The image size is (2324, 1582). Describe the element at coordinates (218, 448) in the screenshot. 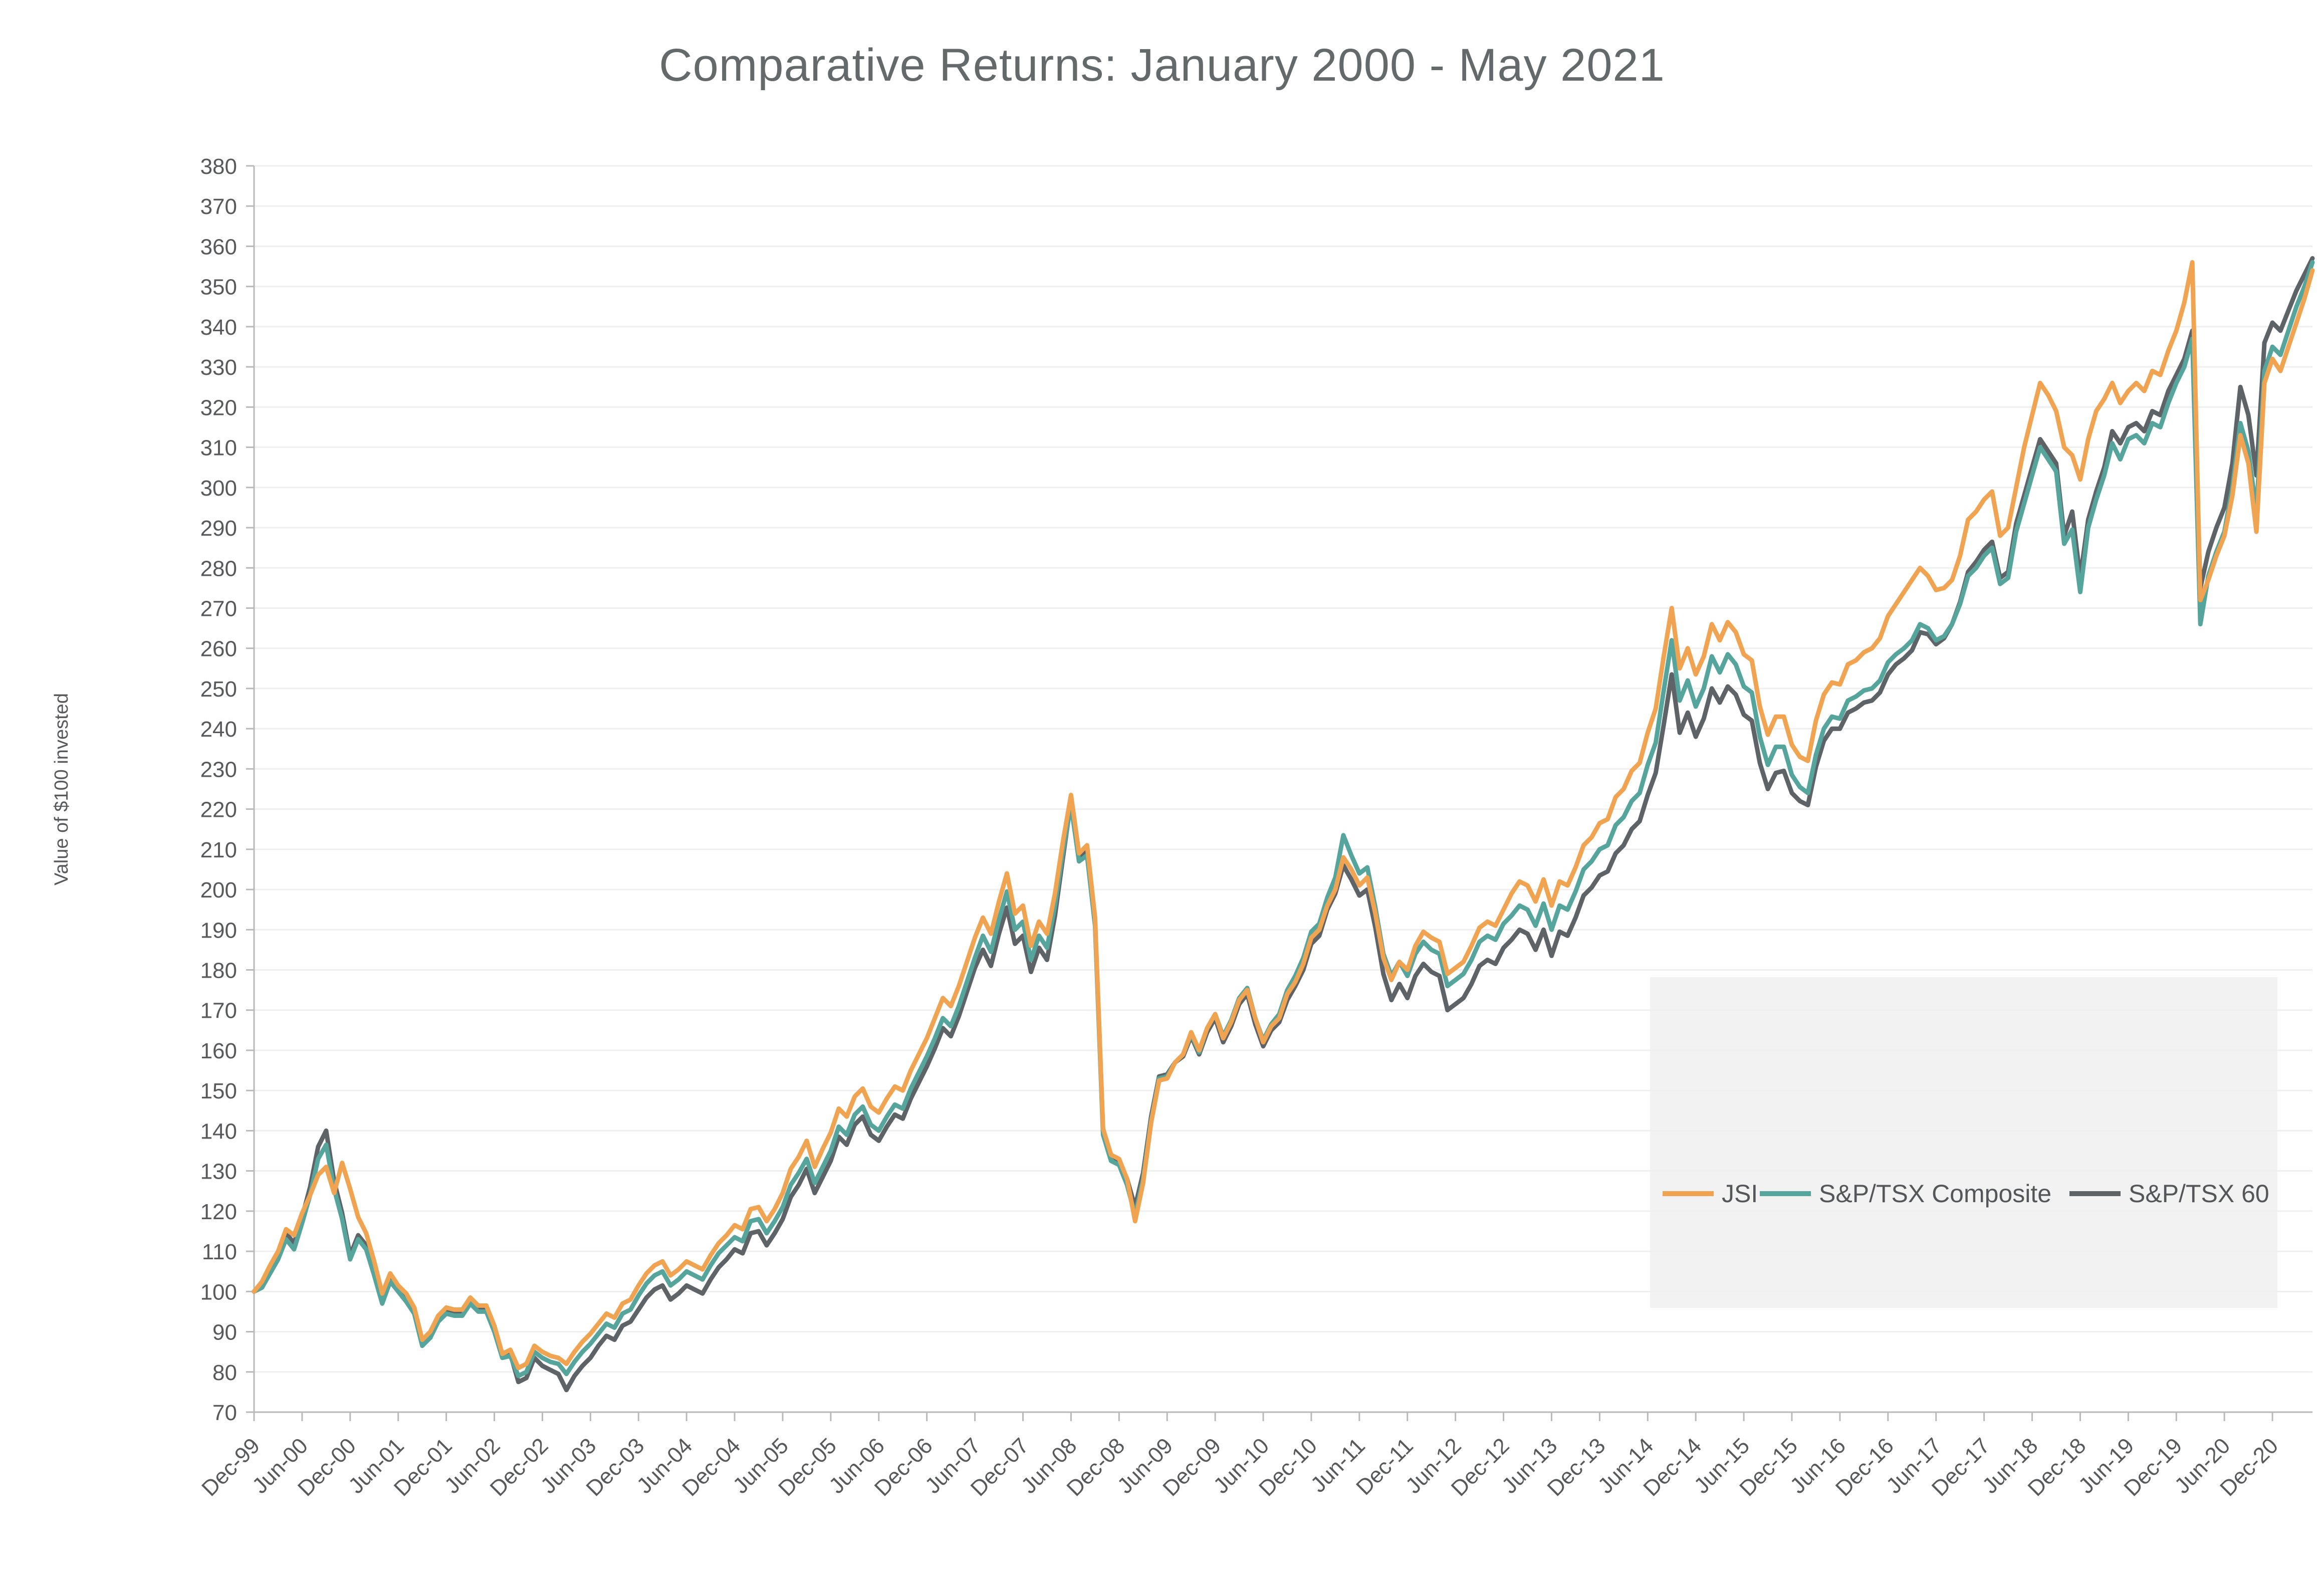

I see `y-tick-label: 310` at that location.